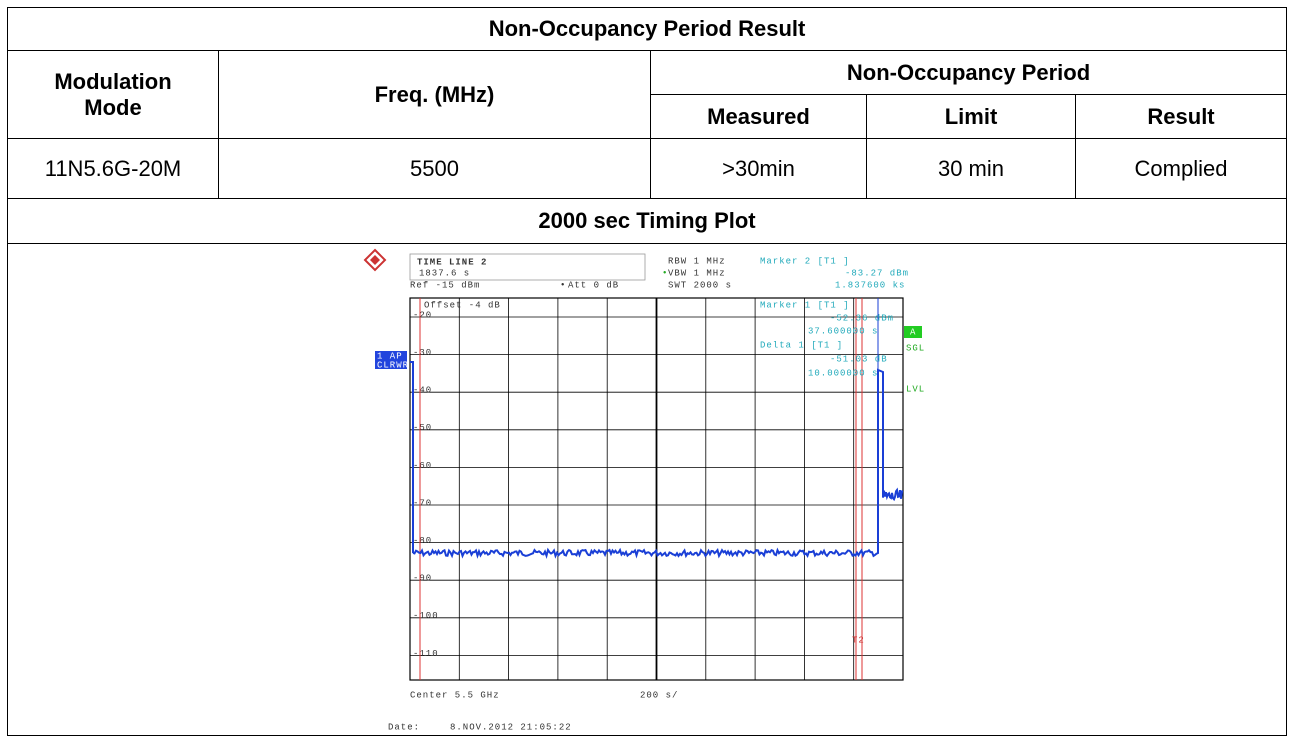 This screenshot has width=1292, height=742. Describe the element at coordinates (859, 359) in the screenshot. I see `label: -51.03 dB` at that location.